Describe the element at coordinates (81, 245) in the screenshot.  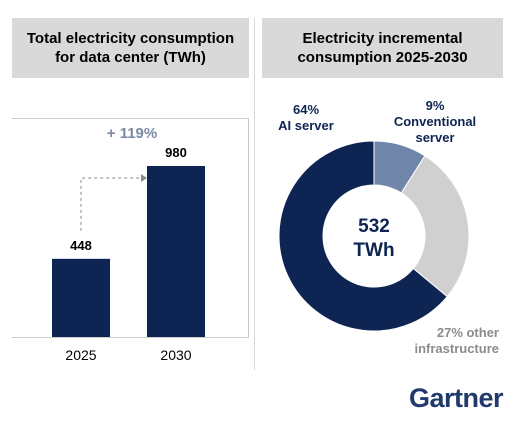
I see `bar-value-label: 448` at that location.